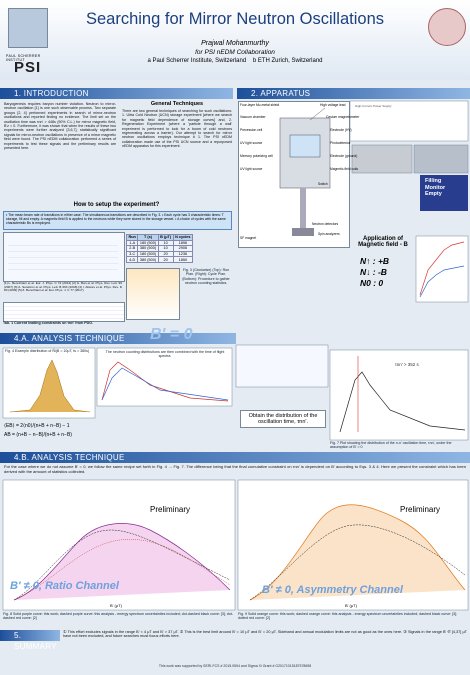 The height and width of the screenshot is (675, 470). What do you see at coordinates (235, 43) in the screenshot?
I see `author: Prajwal Mohanmurthy` at bounding box center [235, 43].